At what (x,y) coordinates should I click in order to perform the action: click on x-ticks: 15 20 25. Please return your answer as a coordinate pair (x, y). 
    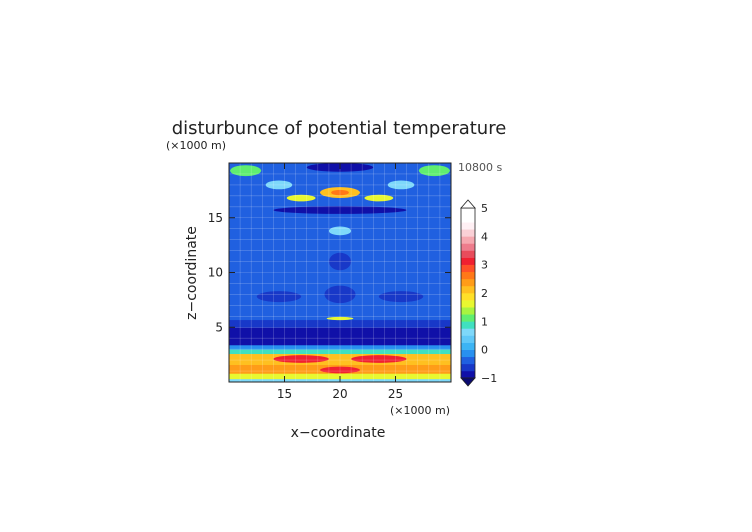
    Looking at the image, I should click on (340, 282).